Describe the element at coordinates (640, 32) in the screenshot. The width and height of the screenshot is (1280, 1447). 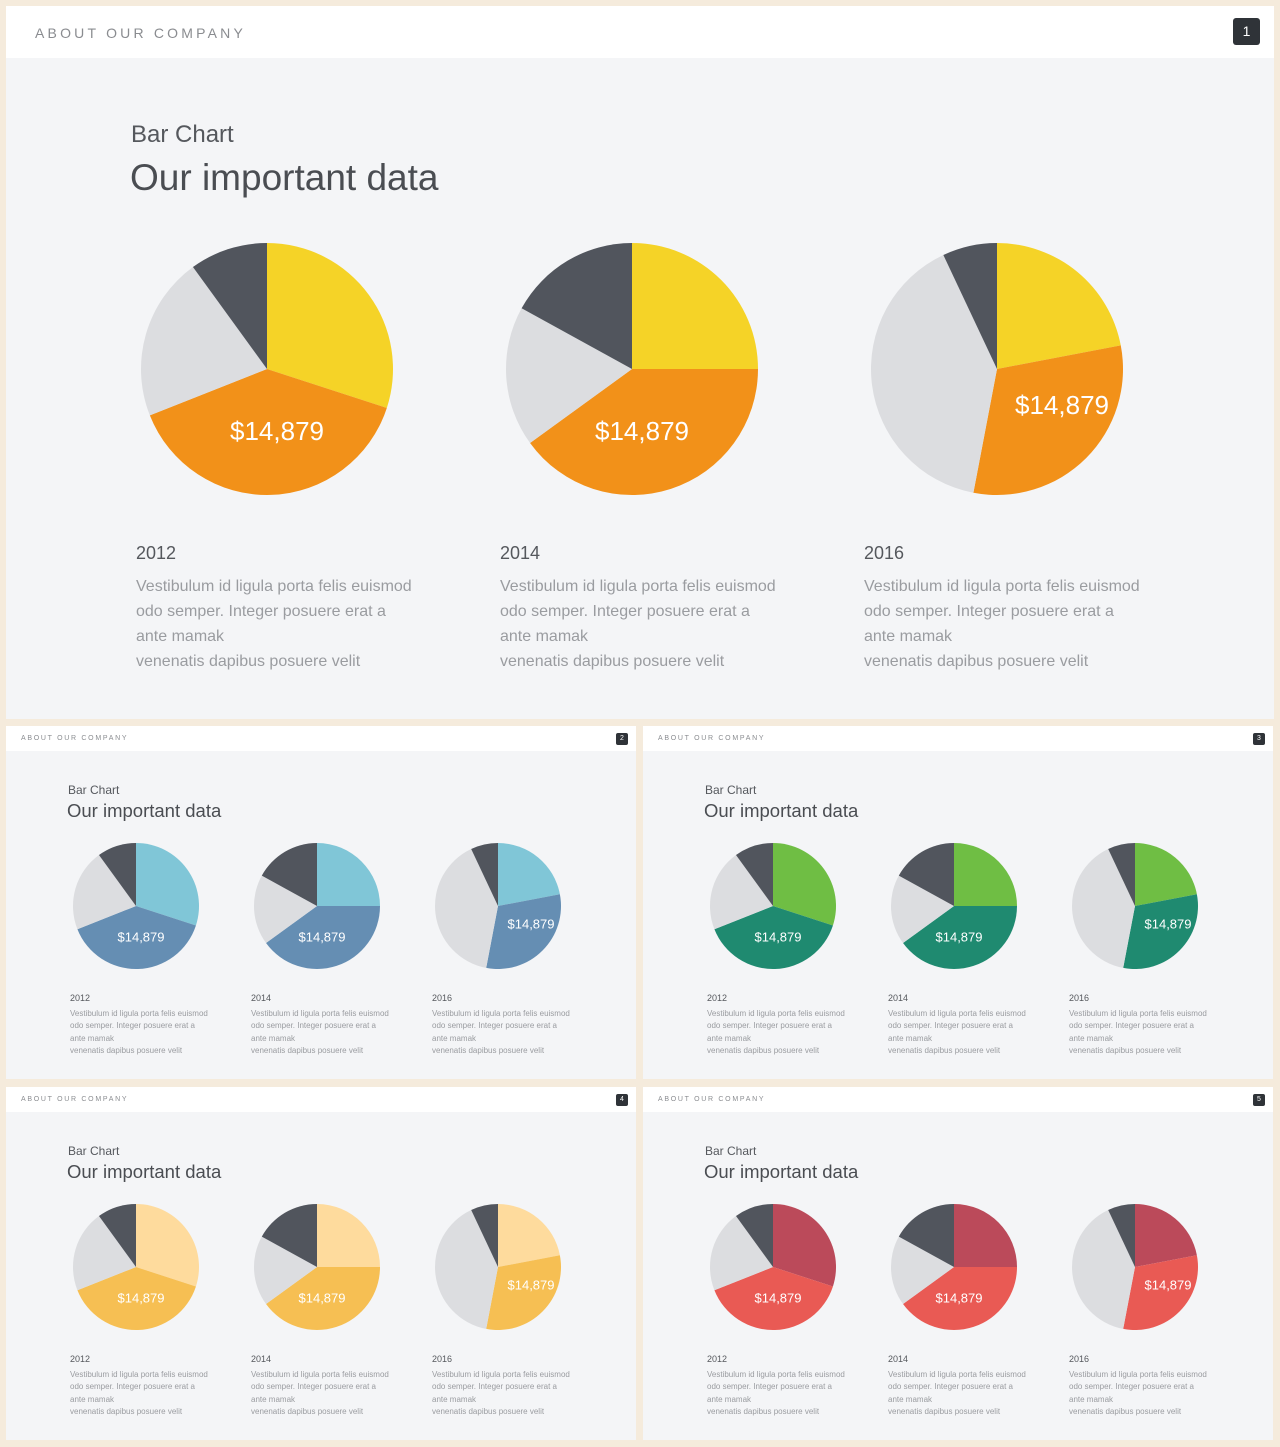
I see `slide-header: ABOUT OUR COMPANY 1` at that location.